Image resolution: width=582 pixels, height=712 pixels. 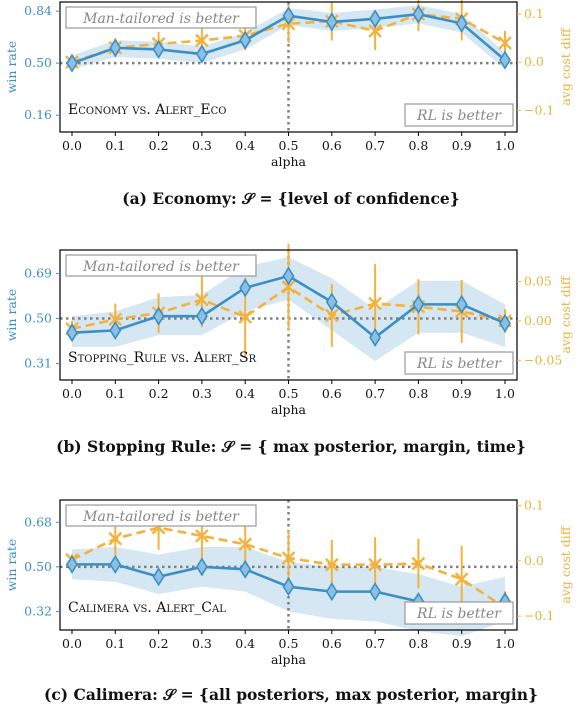 I want to click on win-rate-band, so click(x=288, y=37).